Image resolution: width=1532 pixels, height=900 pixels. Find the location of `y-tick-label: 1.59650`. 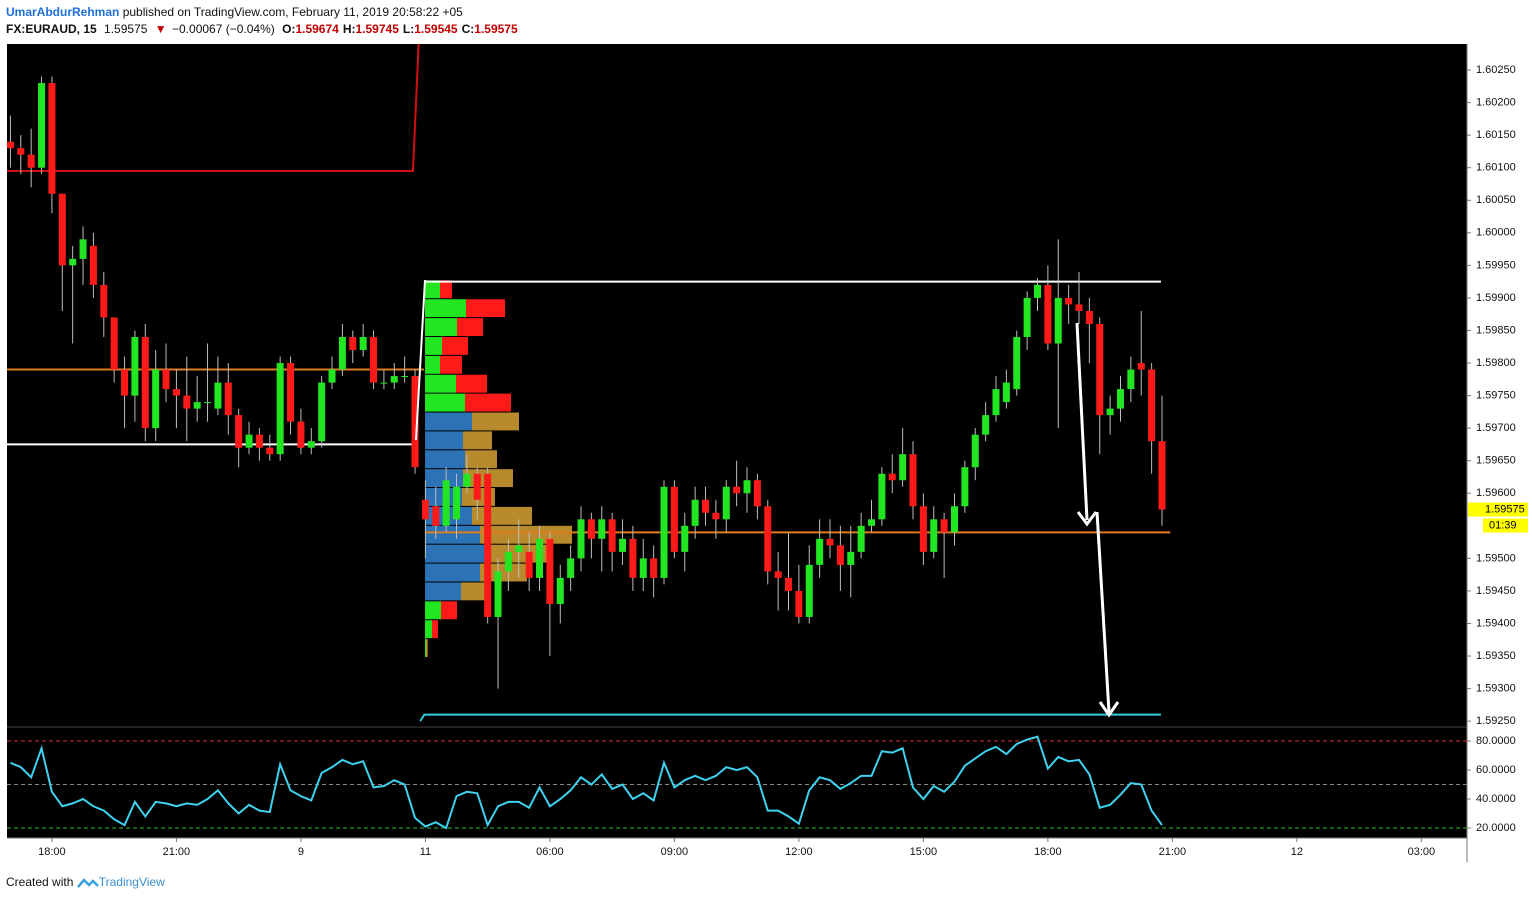

y-tick-label: 1.59650 is located at coordinates (1496, 461).